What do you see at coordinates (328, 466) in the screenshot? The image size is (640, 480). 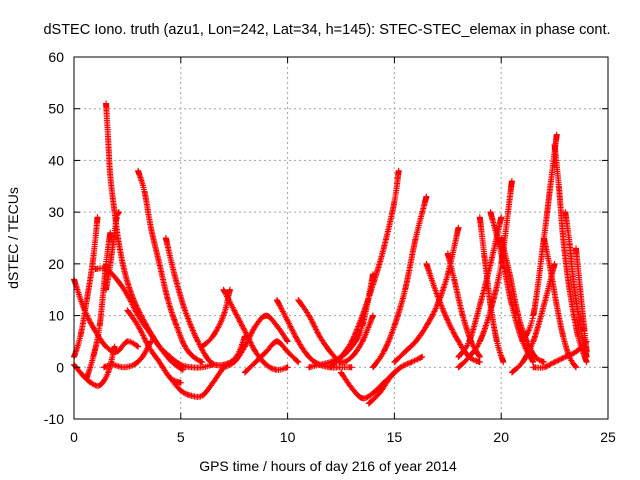 I see `x-axis-label: GPS time / hours of day 216 of year 2014` at bounding box center [328, 466].